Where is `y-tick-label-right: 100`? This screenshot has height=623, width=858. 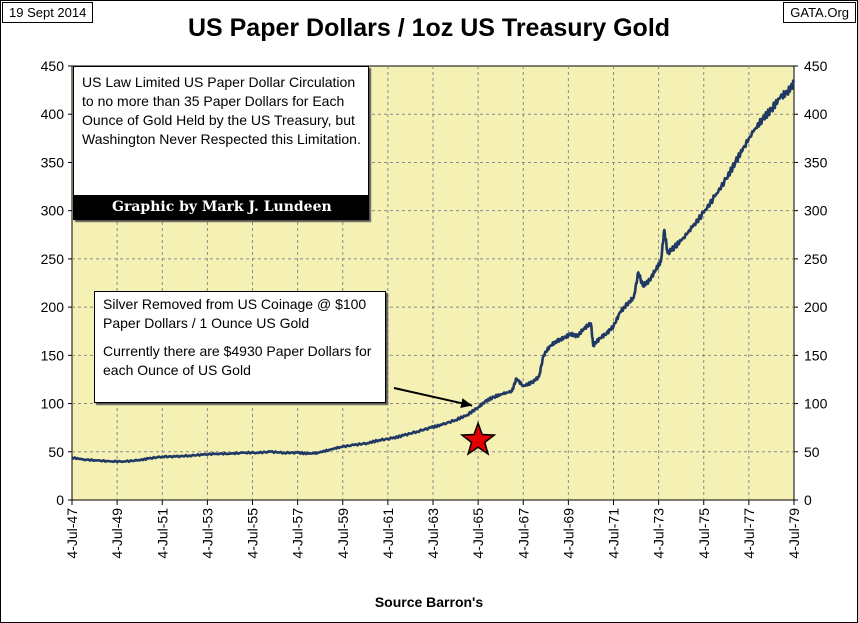 y-tick-label-right: 100 is located at coordinates (816, 404).